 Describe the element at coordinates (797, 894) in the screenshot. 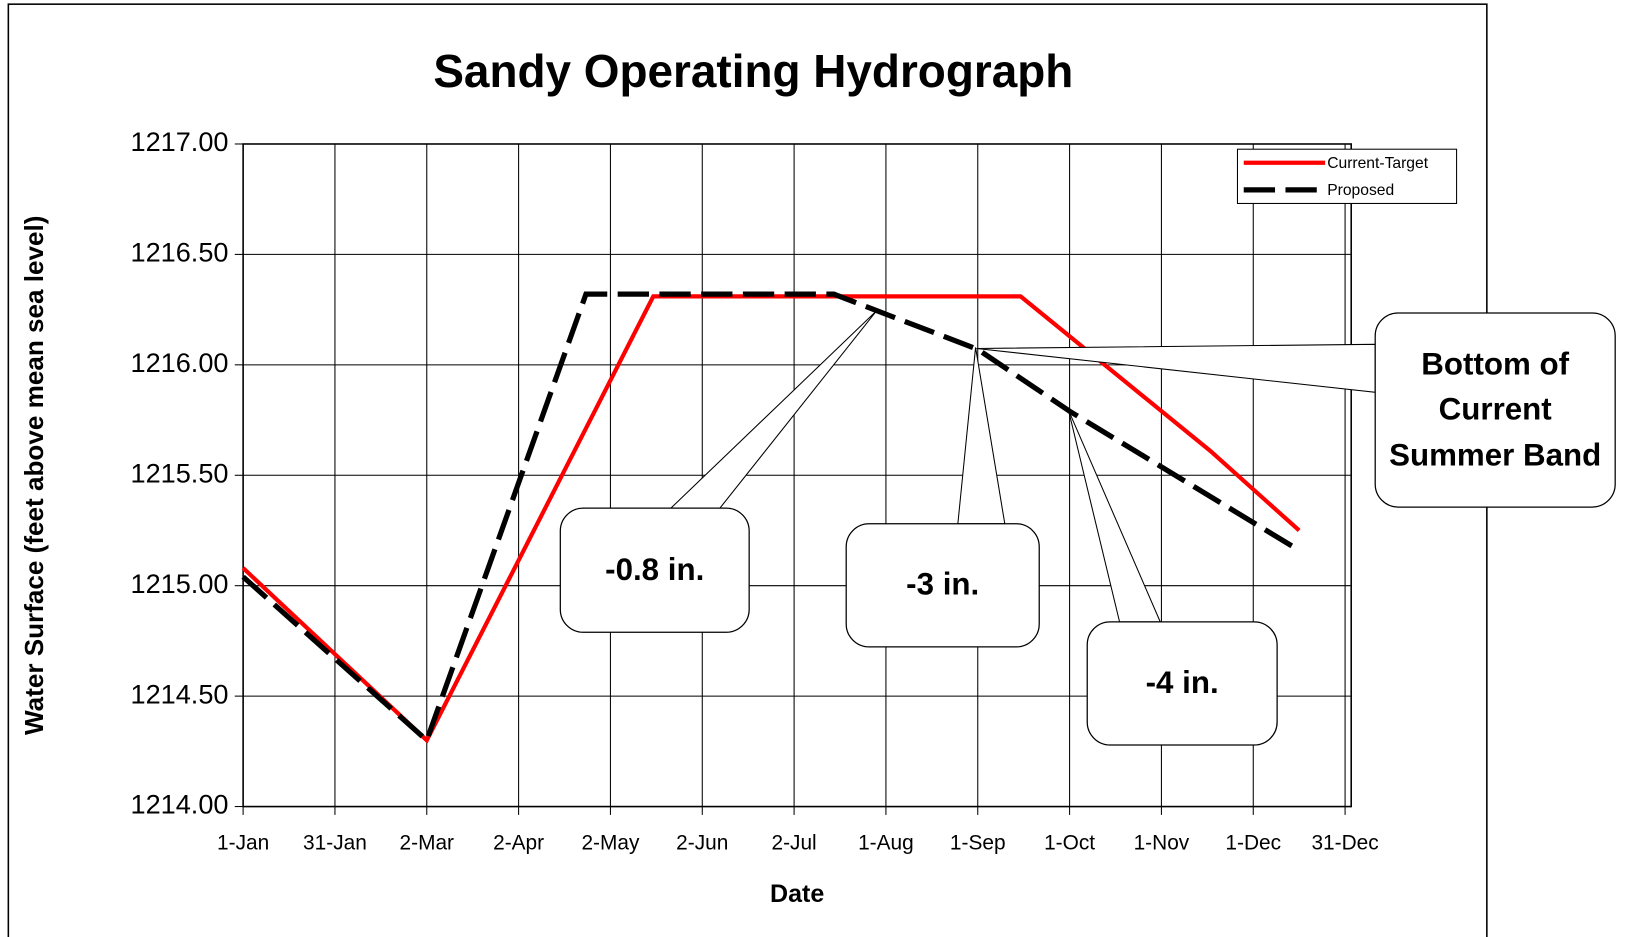

I see `x-axis-label: Date` at that location.